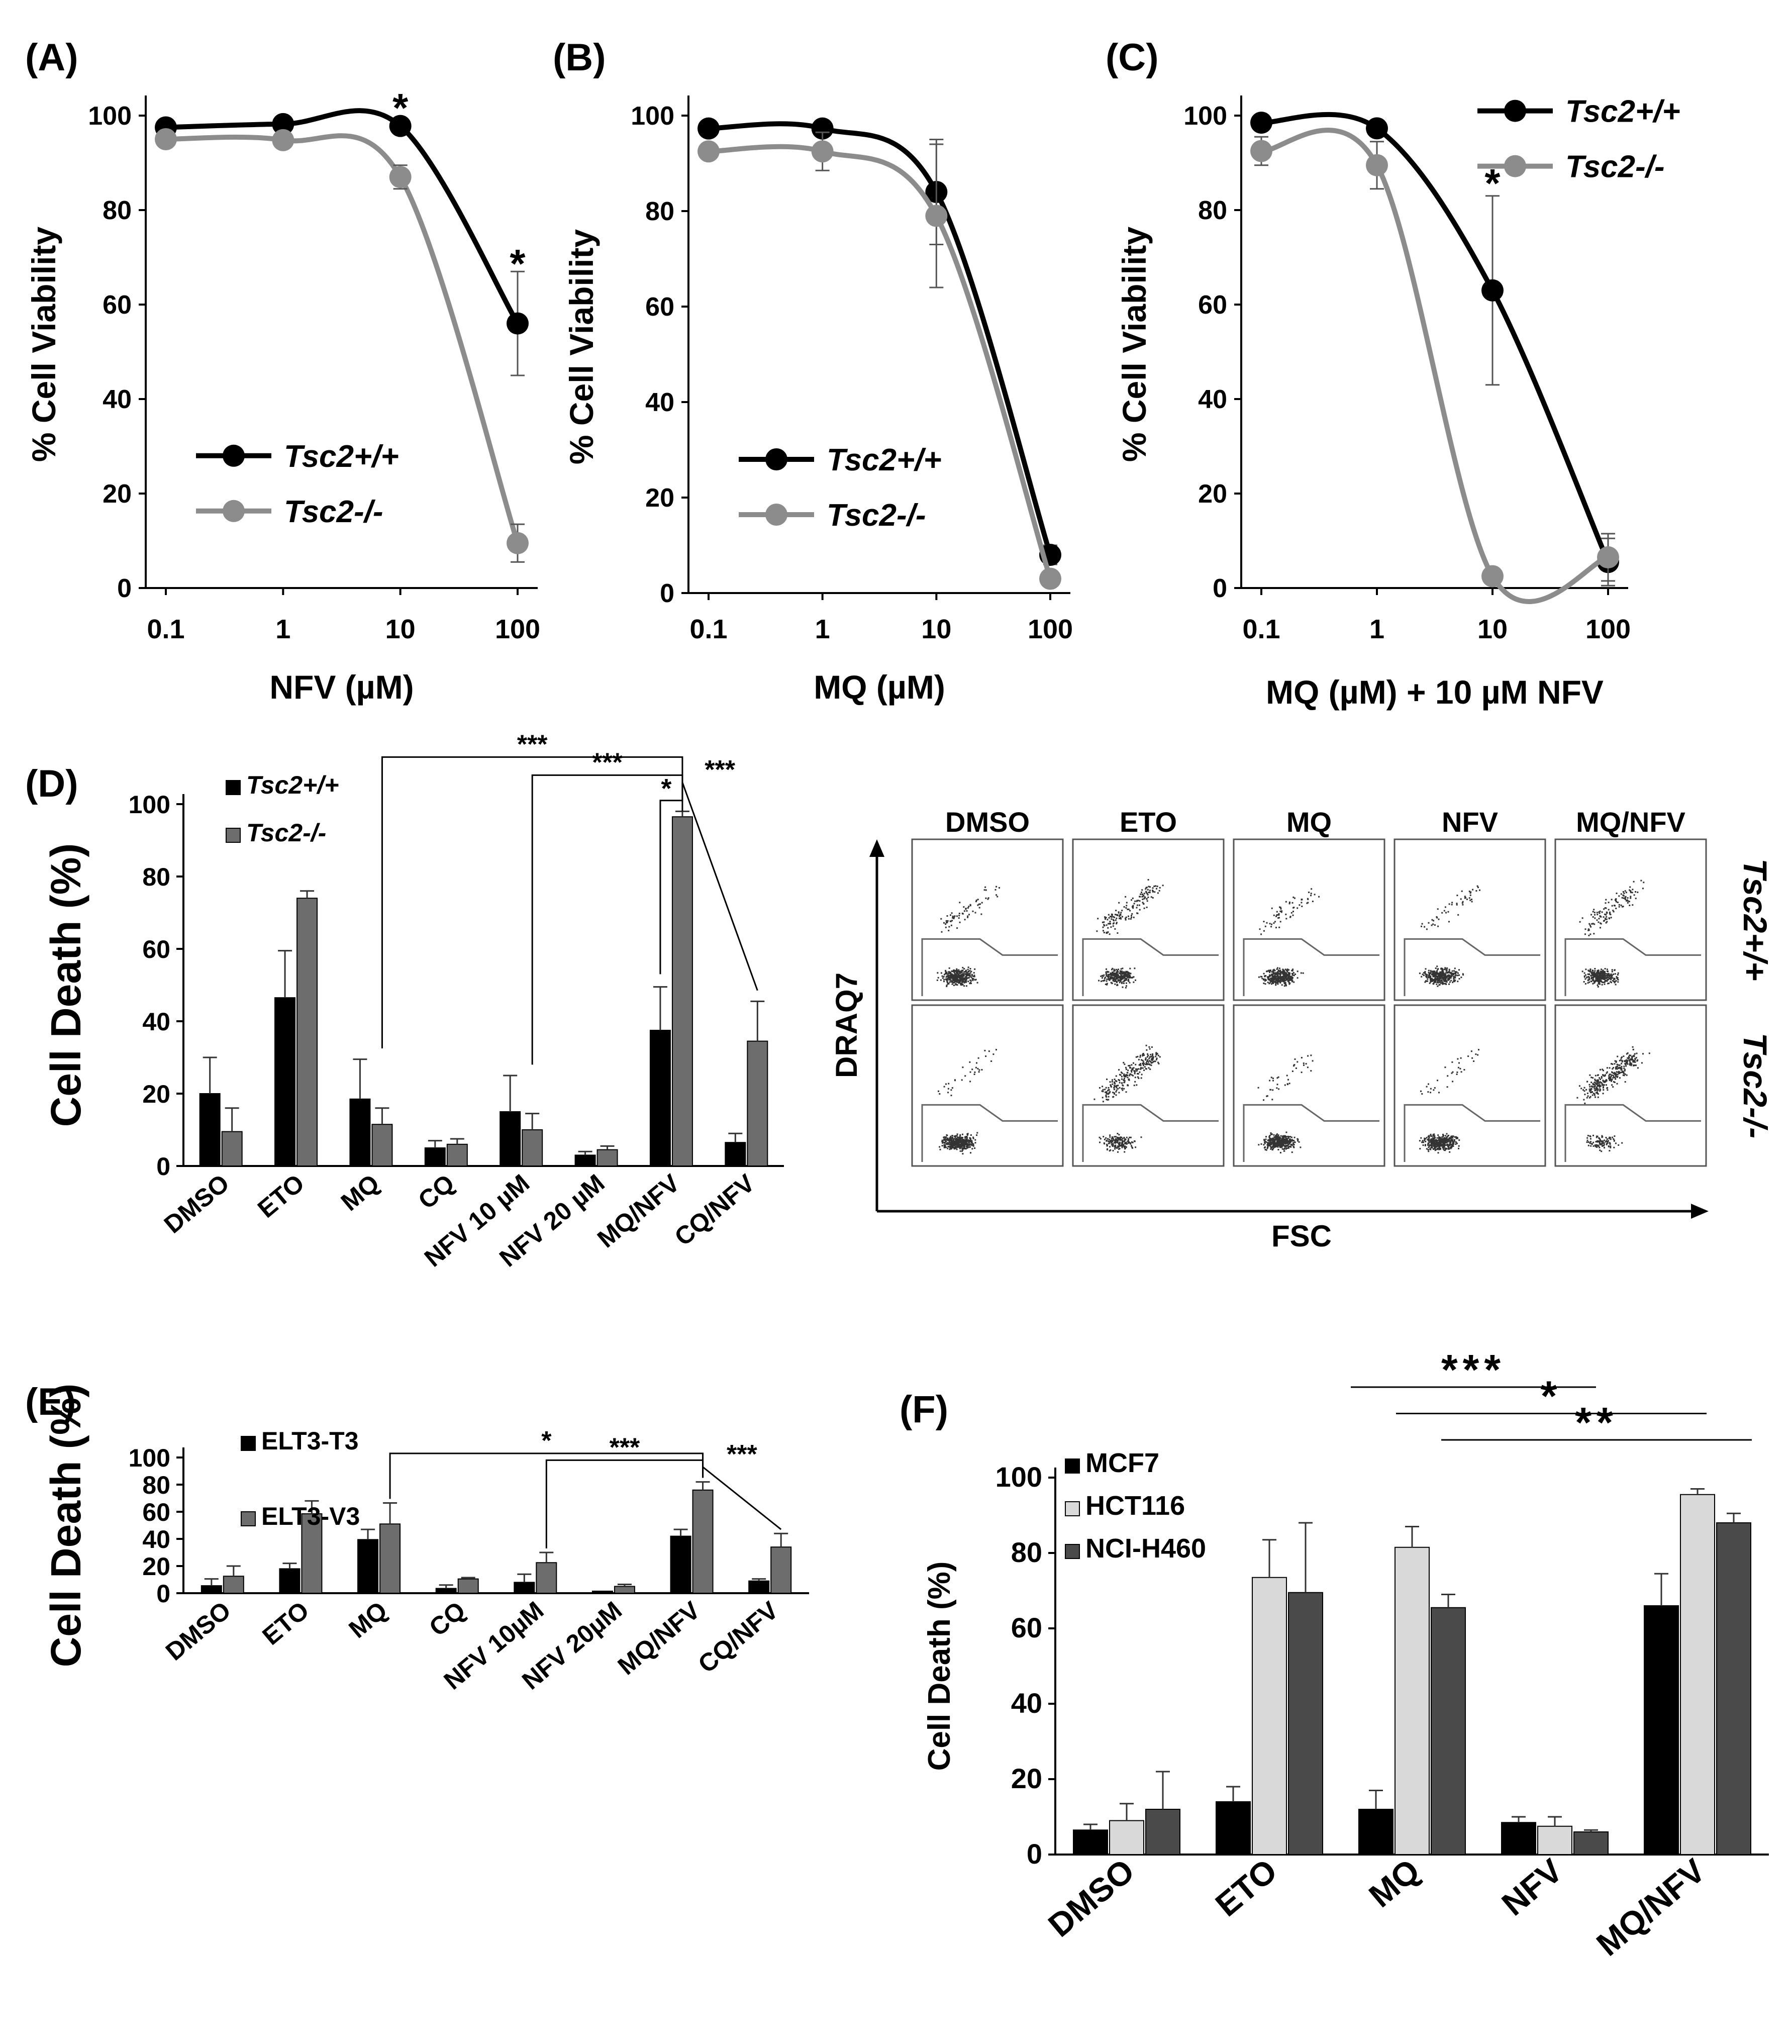  Describe the element at coordinates (1631, 822) in the screenshot. I see `flow-column-label: MQ/NFV` at that location.